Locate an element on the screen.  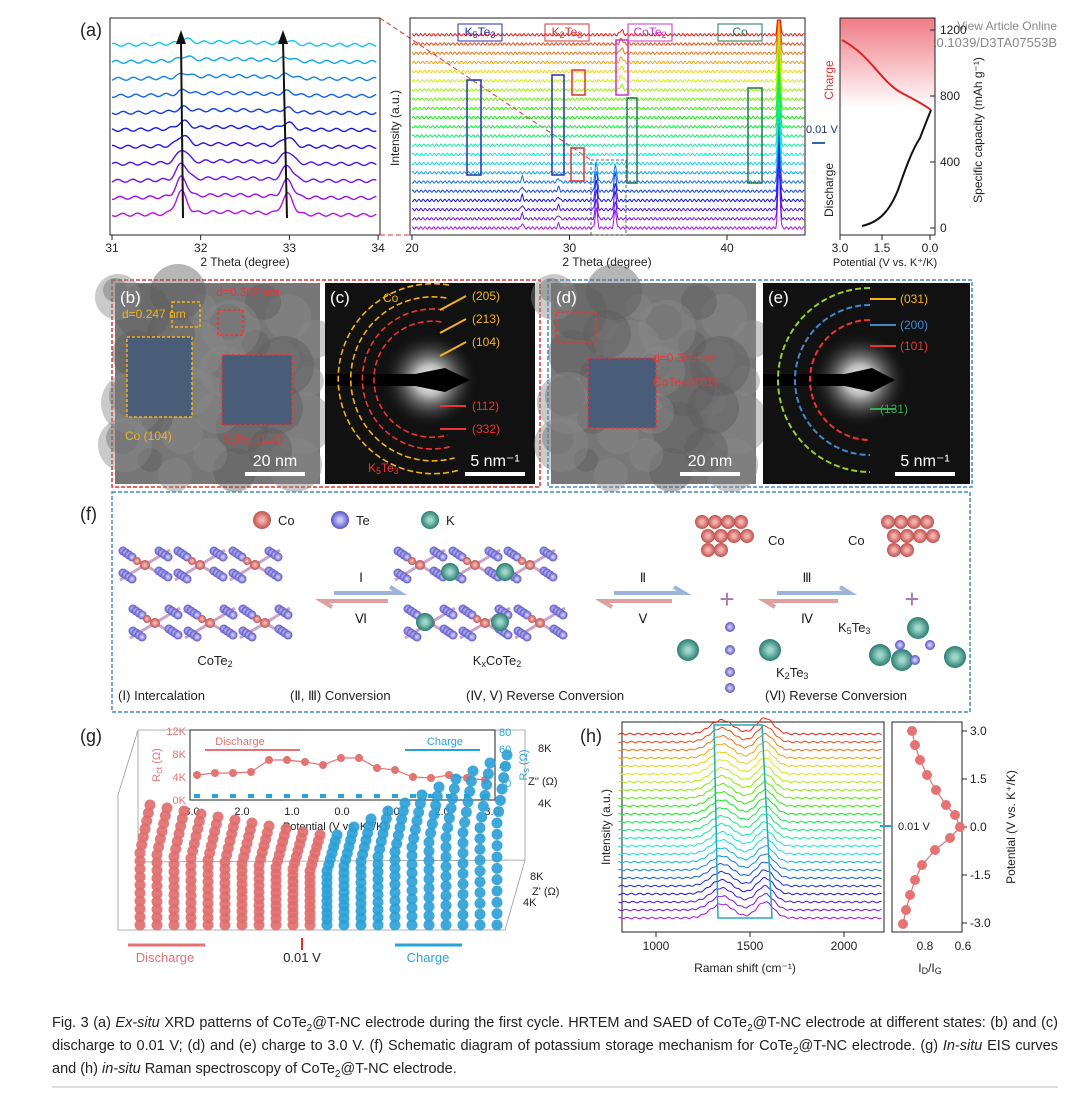
caption-text: in-situ is located at coordinates (121, 1069).